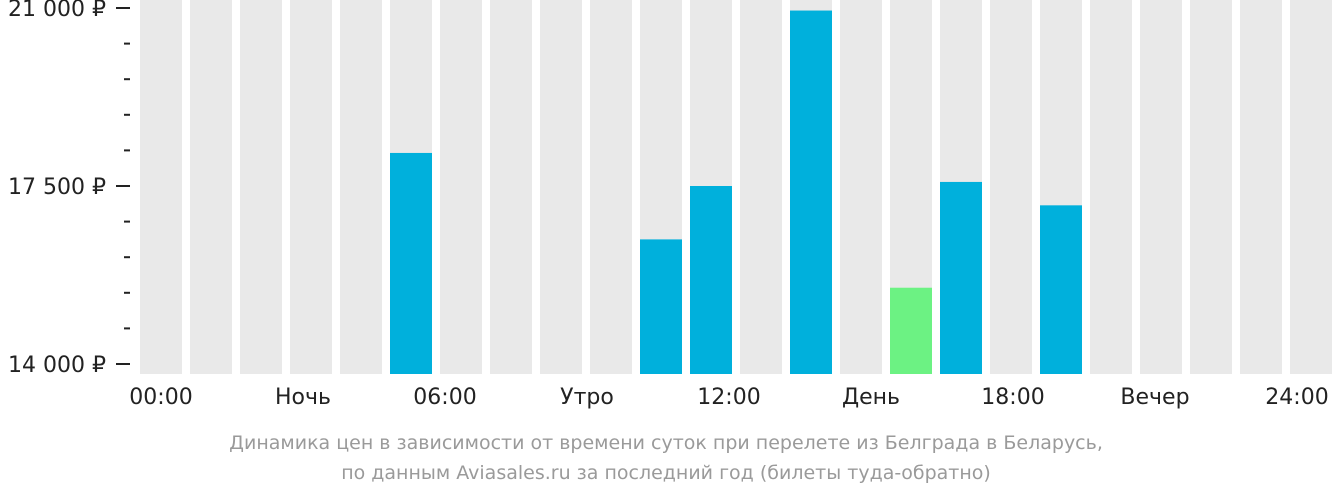 This screenshot has width=1332, height=502. Describe the element at coordinates (1012, 397) in the screenshot. I see `x-tick-label: 18:00` at that location.